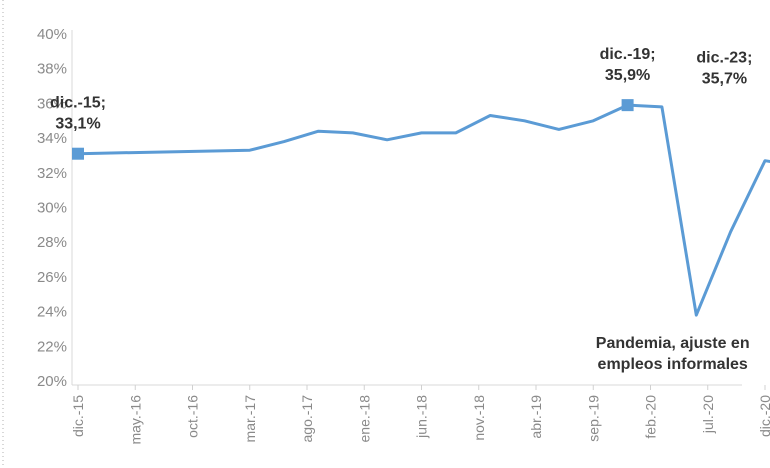  What do you see at coordinates (627, 75) in the screenshot?
I see `annotation-text: 35,9%` at bounding box center [627, 75].